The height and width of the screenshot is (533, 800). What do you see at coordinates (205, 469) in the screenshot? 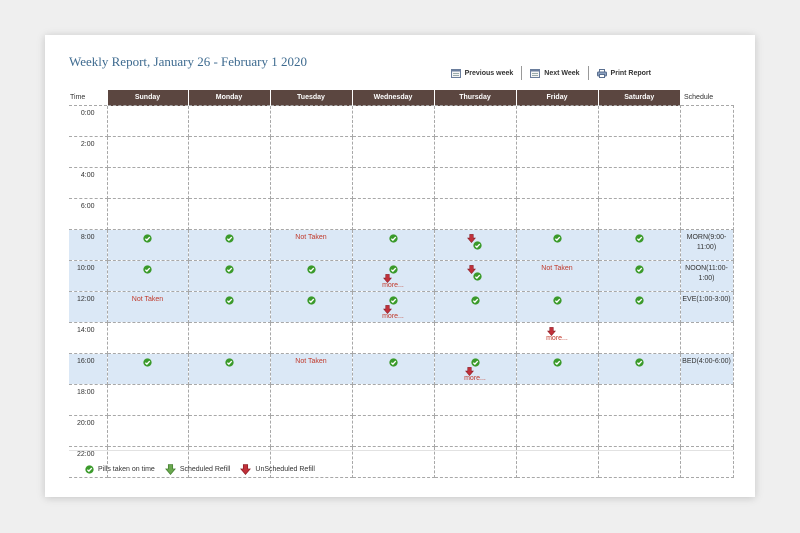
I see `legend-scheduled-label: Scheduled Refill` at bounding box center [205, 469].